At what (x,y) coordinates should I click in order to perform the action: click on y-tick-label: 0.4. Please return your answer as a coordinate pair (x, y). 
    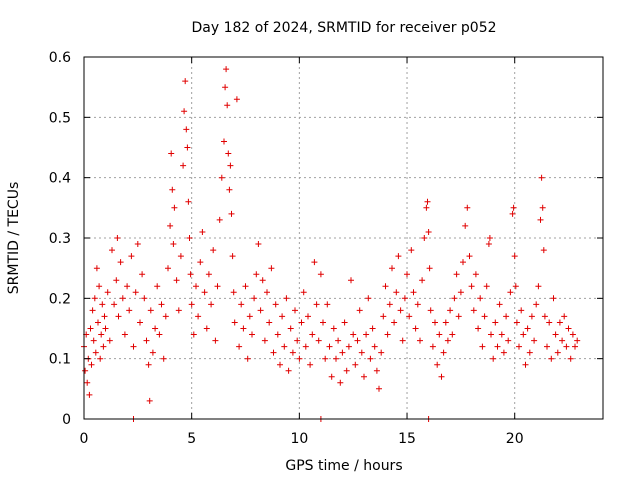
    Looking at the image, I should click on (60, 179).